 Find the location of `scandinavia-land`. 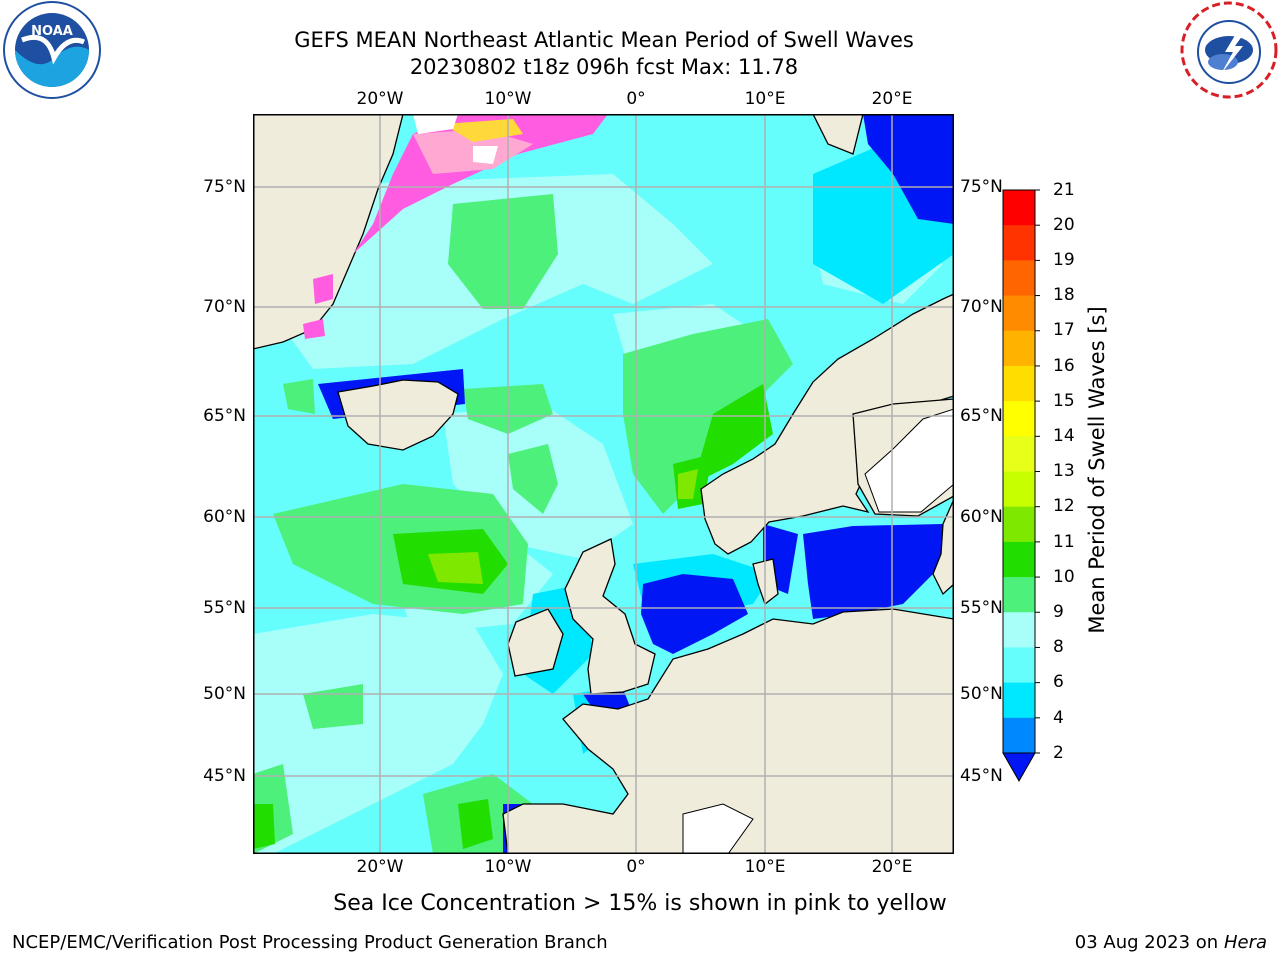

scandinavia-land is located at coordinates (943, 547).